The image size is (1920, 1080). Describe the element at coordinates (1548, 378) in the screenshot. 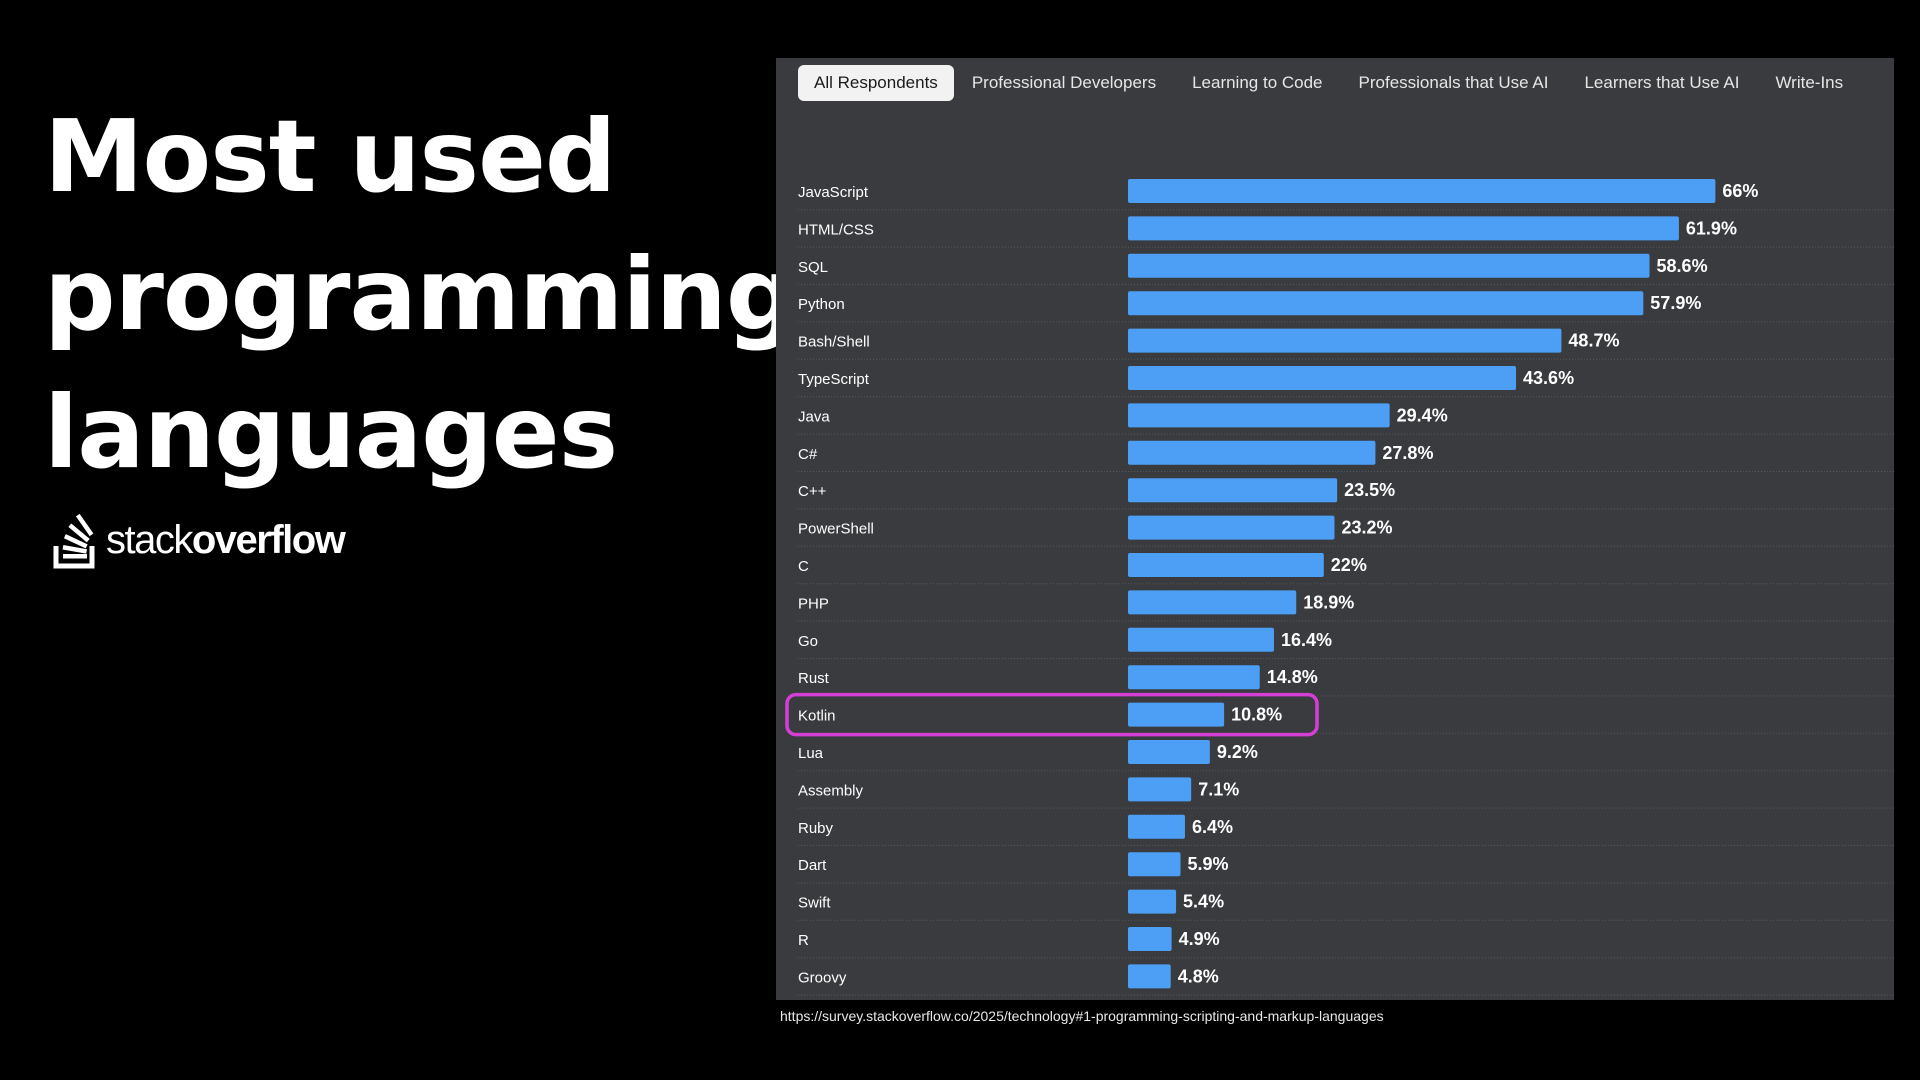

I see `value-label-typescript: 43.6%` at that location.